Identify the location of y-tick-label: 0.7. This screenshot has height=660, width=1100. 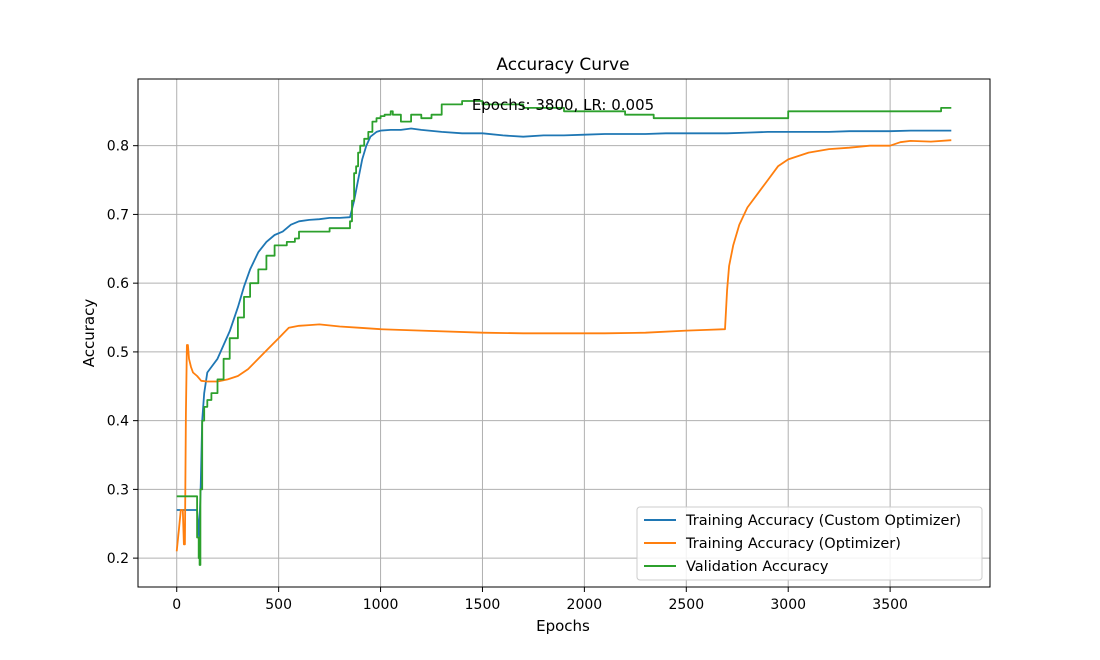
(118, 215).